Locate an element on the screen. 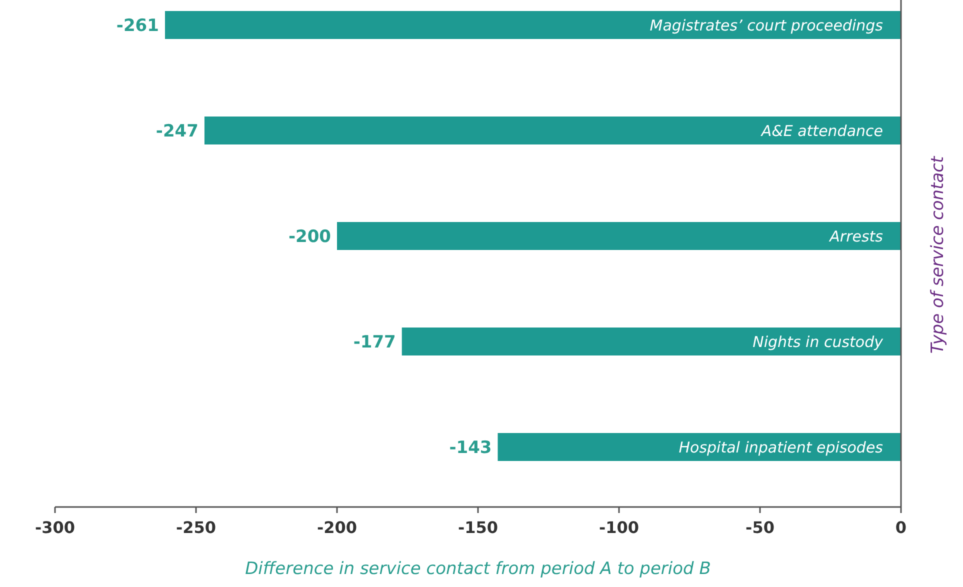 The width and height of the screenshot is (963, 587). y-tick-label: Magistrates’ court proceedings is located at coordinates (767, 25).